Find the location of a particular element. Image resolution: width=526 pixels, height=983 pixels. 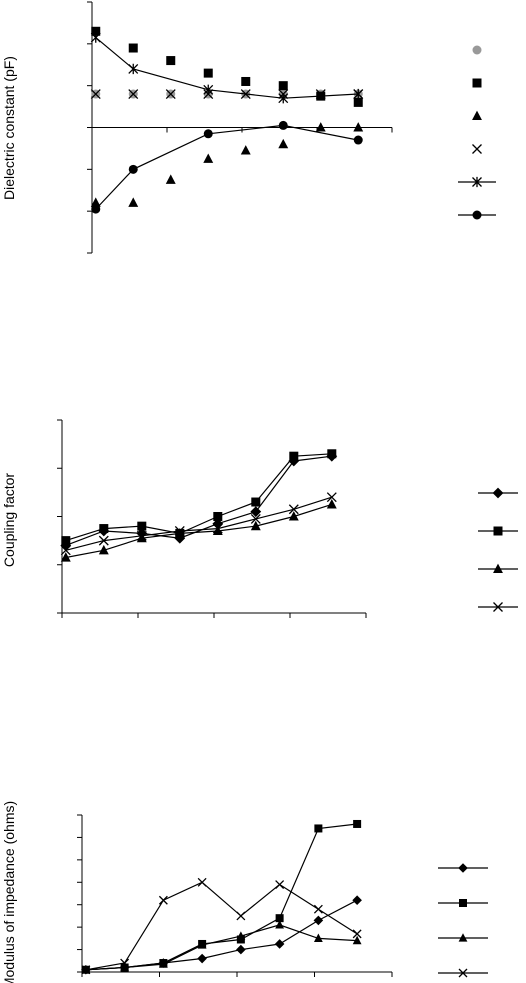

dielectric-ylabel: Dielectric constant (pF) is located at coordinates (9, 128).